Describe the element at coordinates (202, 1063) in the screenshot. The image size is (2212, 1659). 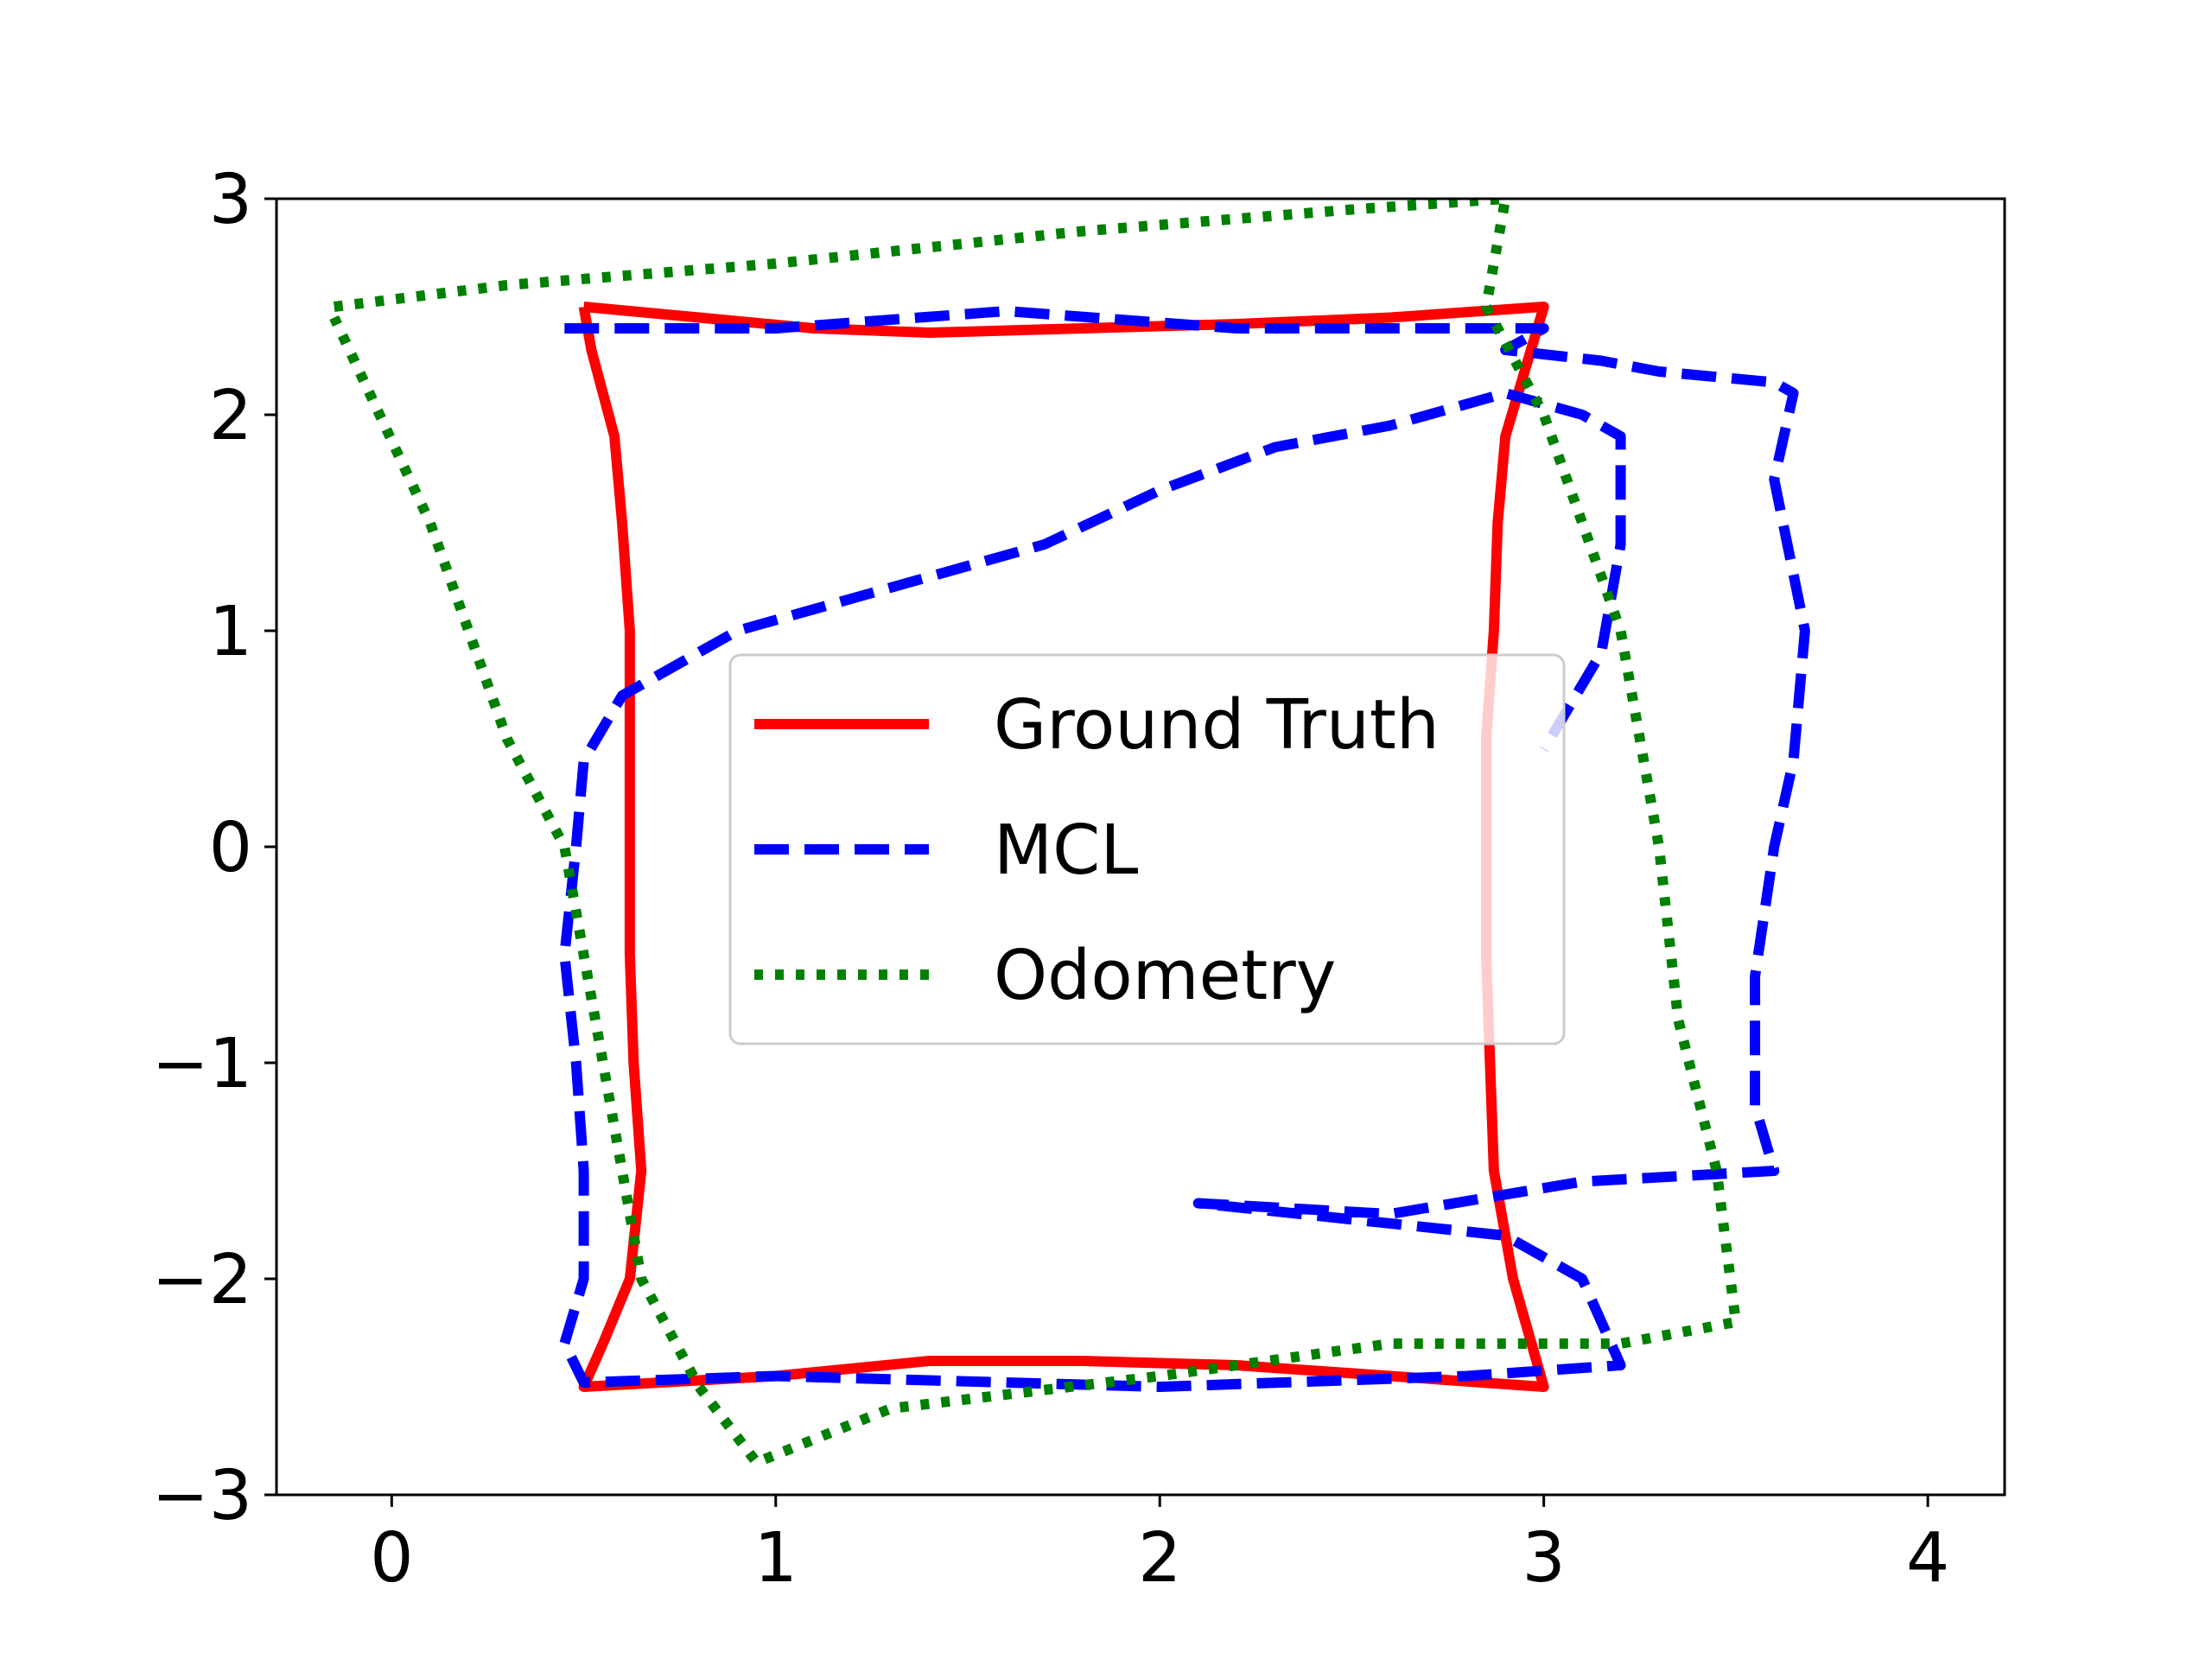
I see `y-tick-label: −1` at that location.